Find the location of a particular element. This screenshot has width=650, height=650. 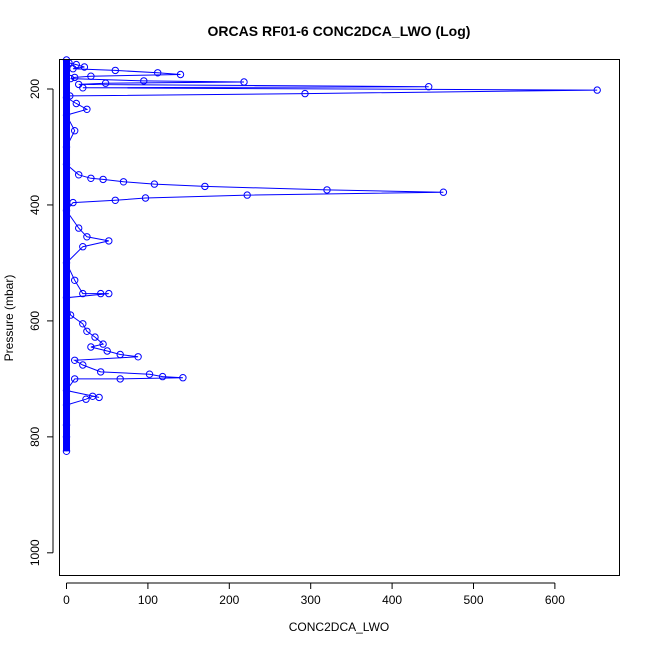

x-tick-label: 300 is located at coordinates (311, 600).